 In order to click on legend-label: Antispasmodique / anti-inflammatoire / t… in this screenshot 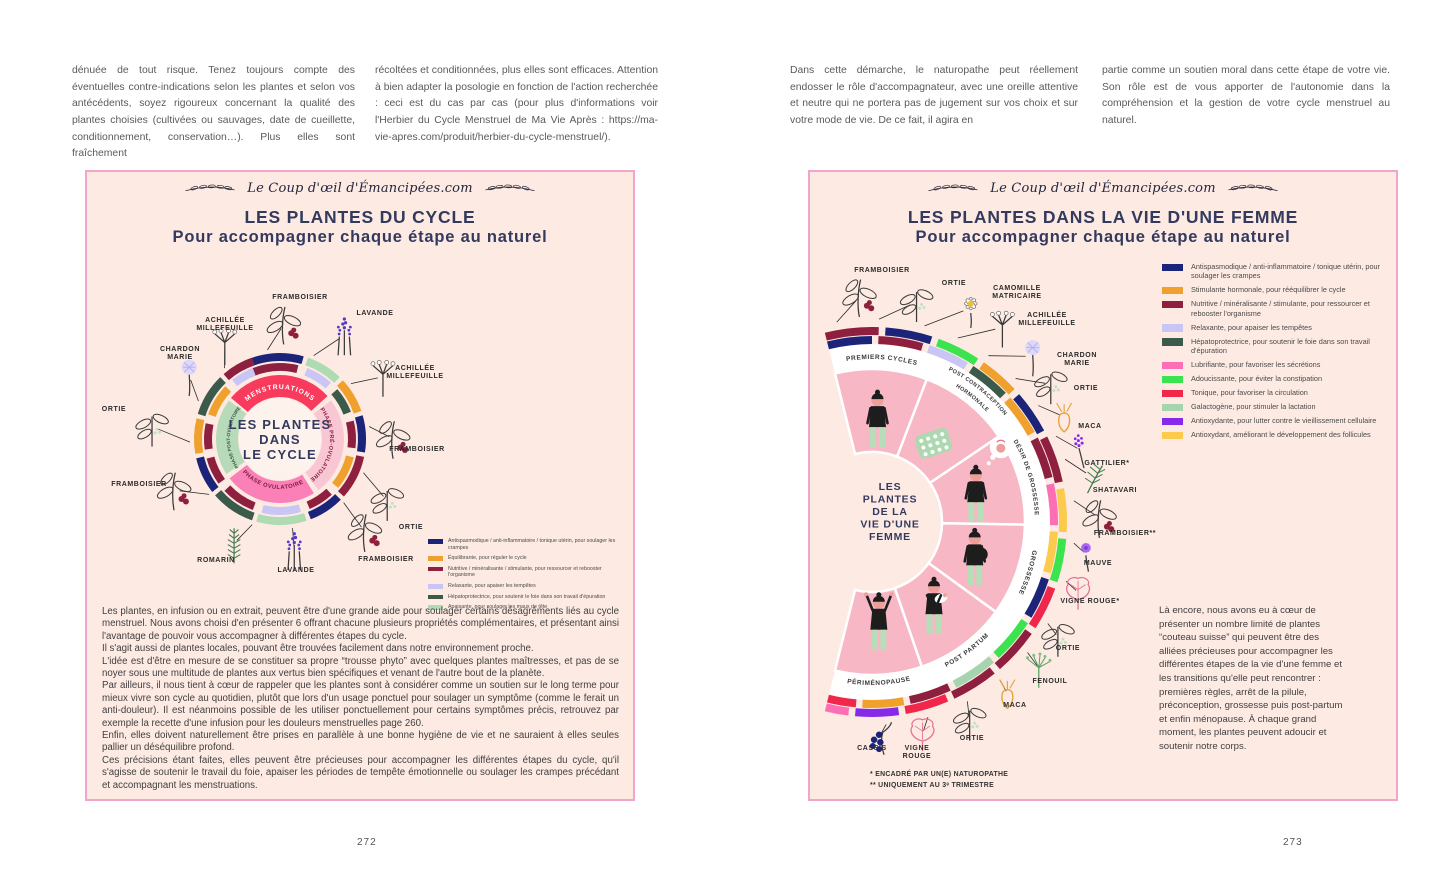, I will do `click(532, 544)`.